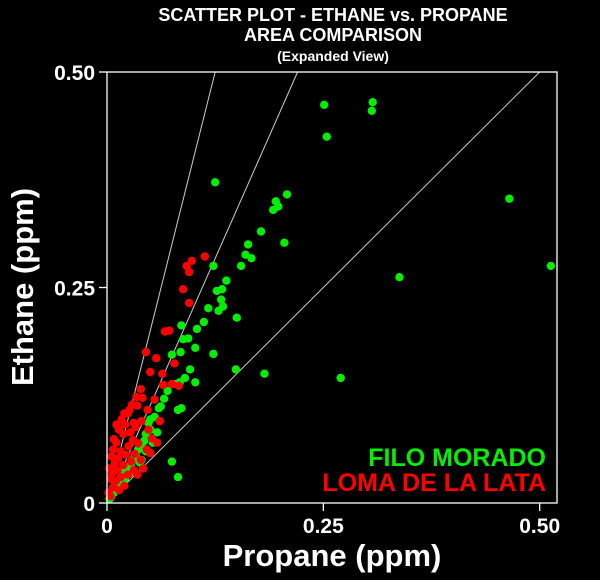 The height and width of the screenshot is (580, 600). What do you see at coordinates (434, 483) in the screenshot?
I see `legend-loma-de-la-lata: LOMA DE LA LATA` at bounding box center [434, 483].